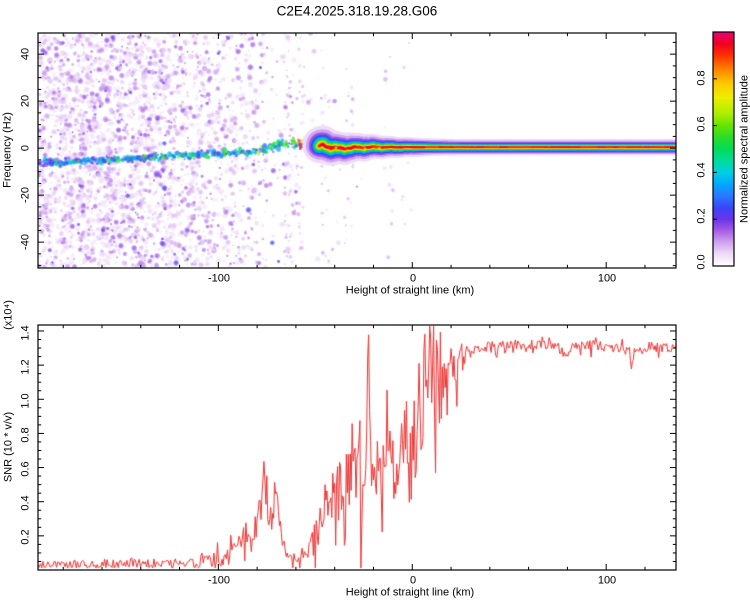  I want to click on figure-title: C2E4.2025.318.19.28.G06, so click(357, 11).